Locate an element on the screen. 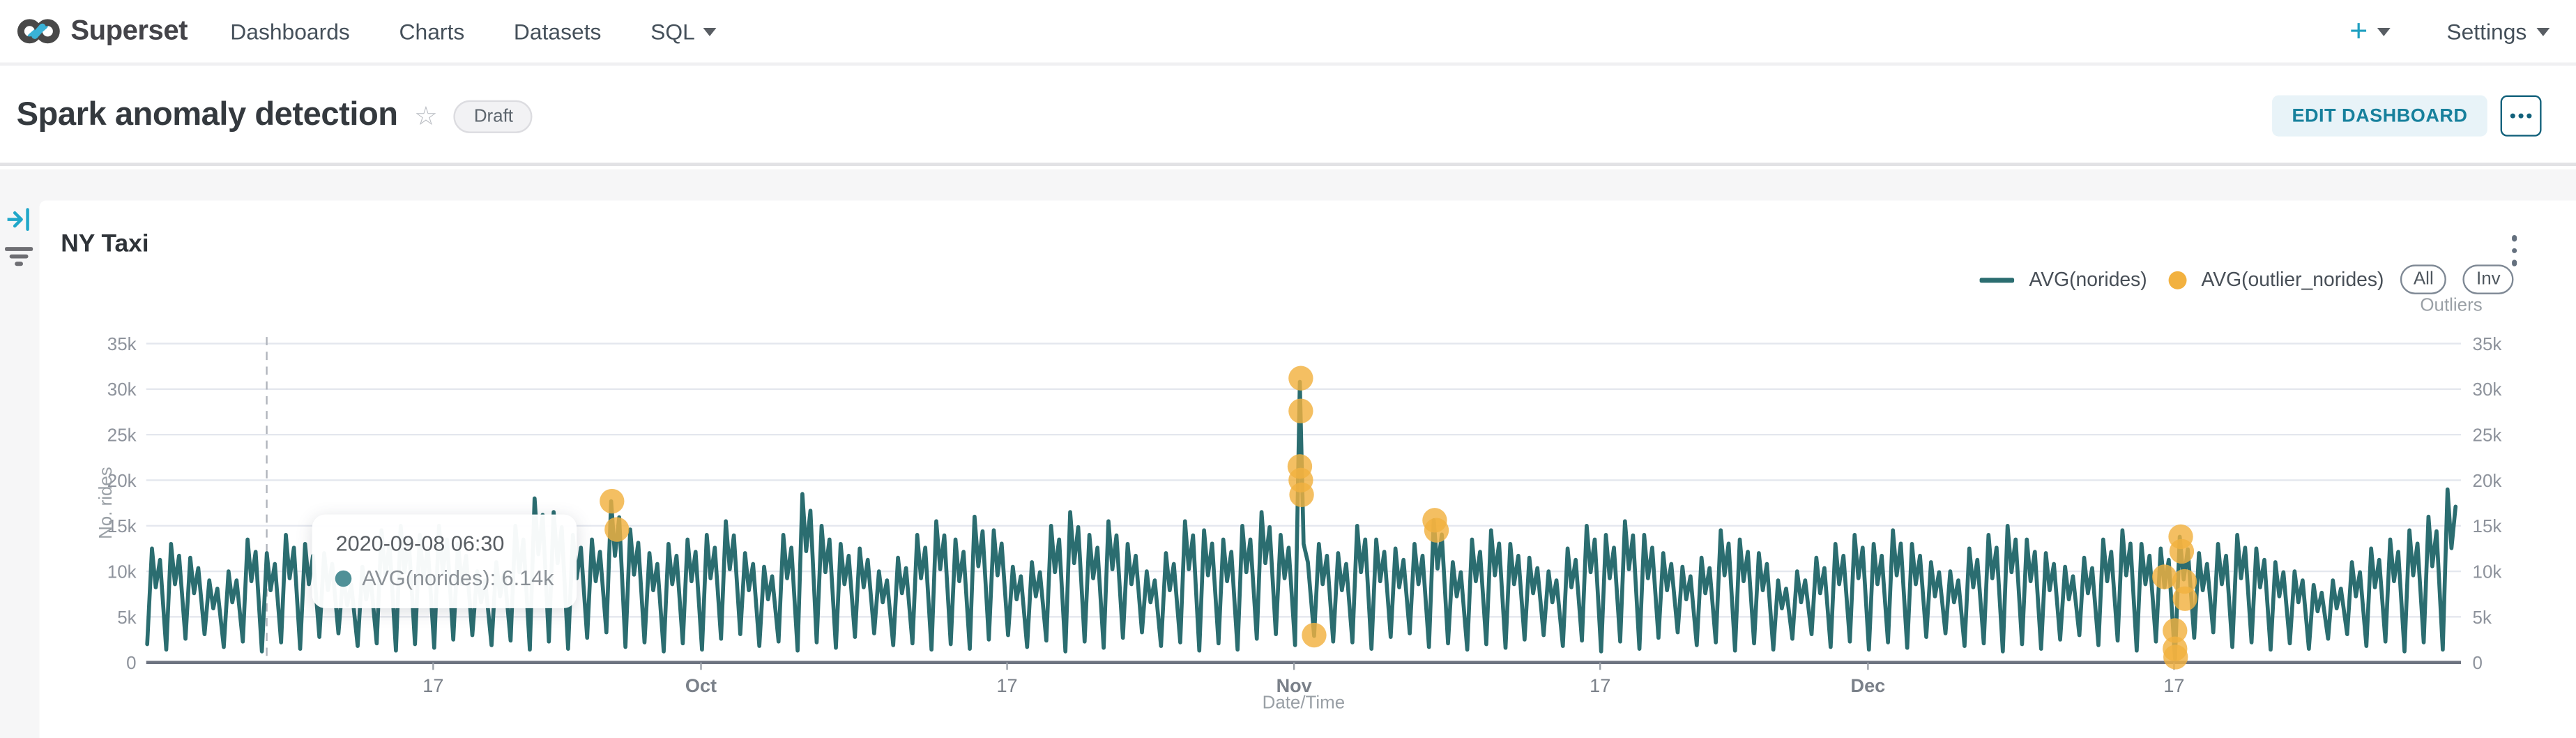 This screenshot has width=2576, height=738. y-axis-tick-label-right: 35k is located at coordinates (2488, 344).